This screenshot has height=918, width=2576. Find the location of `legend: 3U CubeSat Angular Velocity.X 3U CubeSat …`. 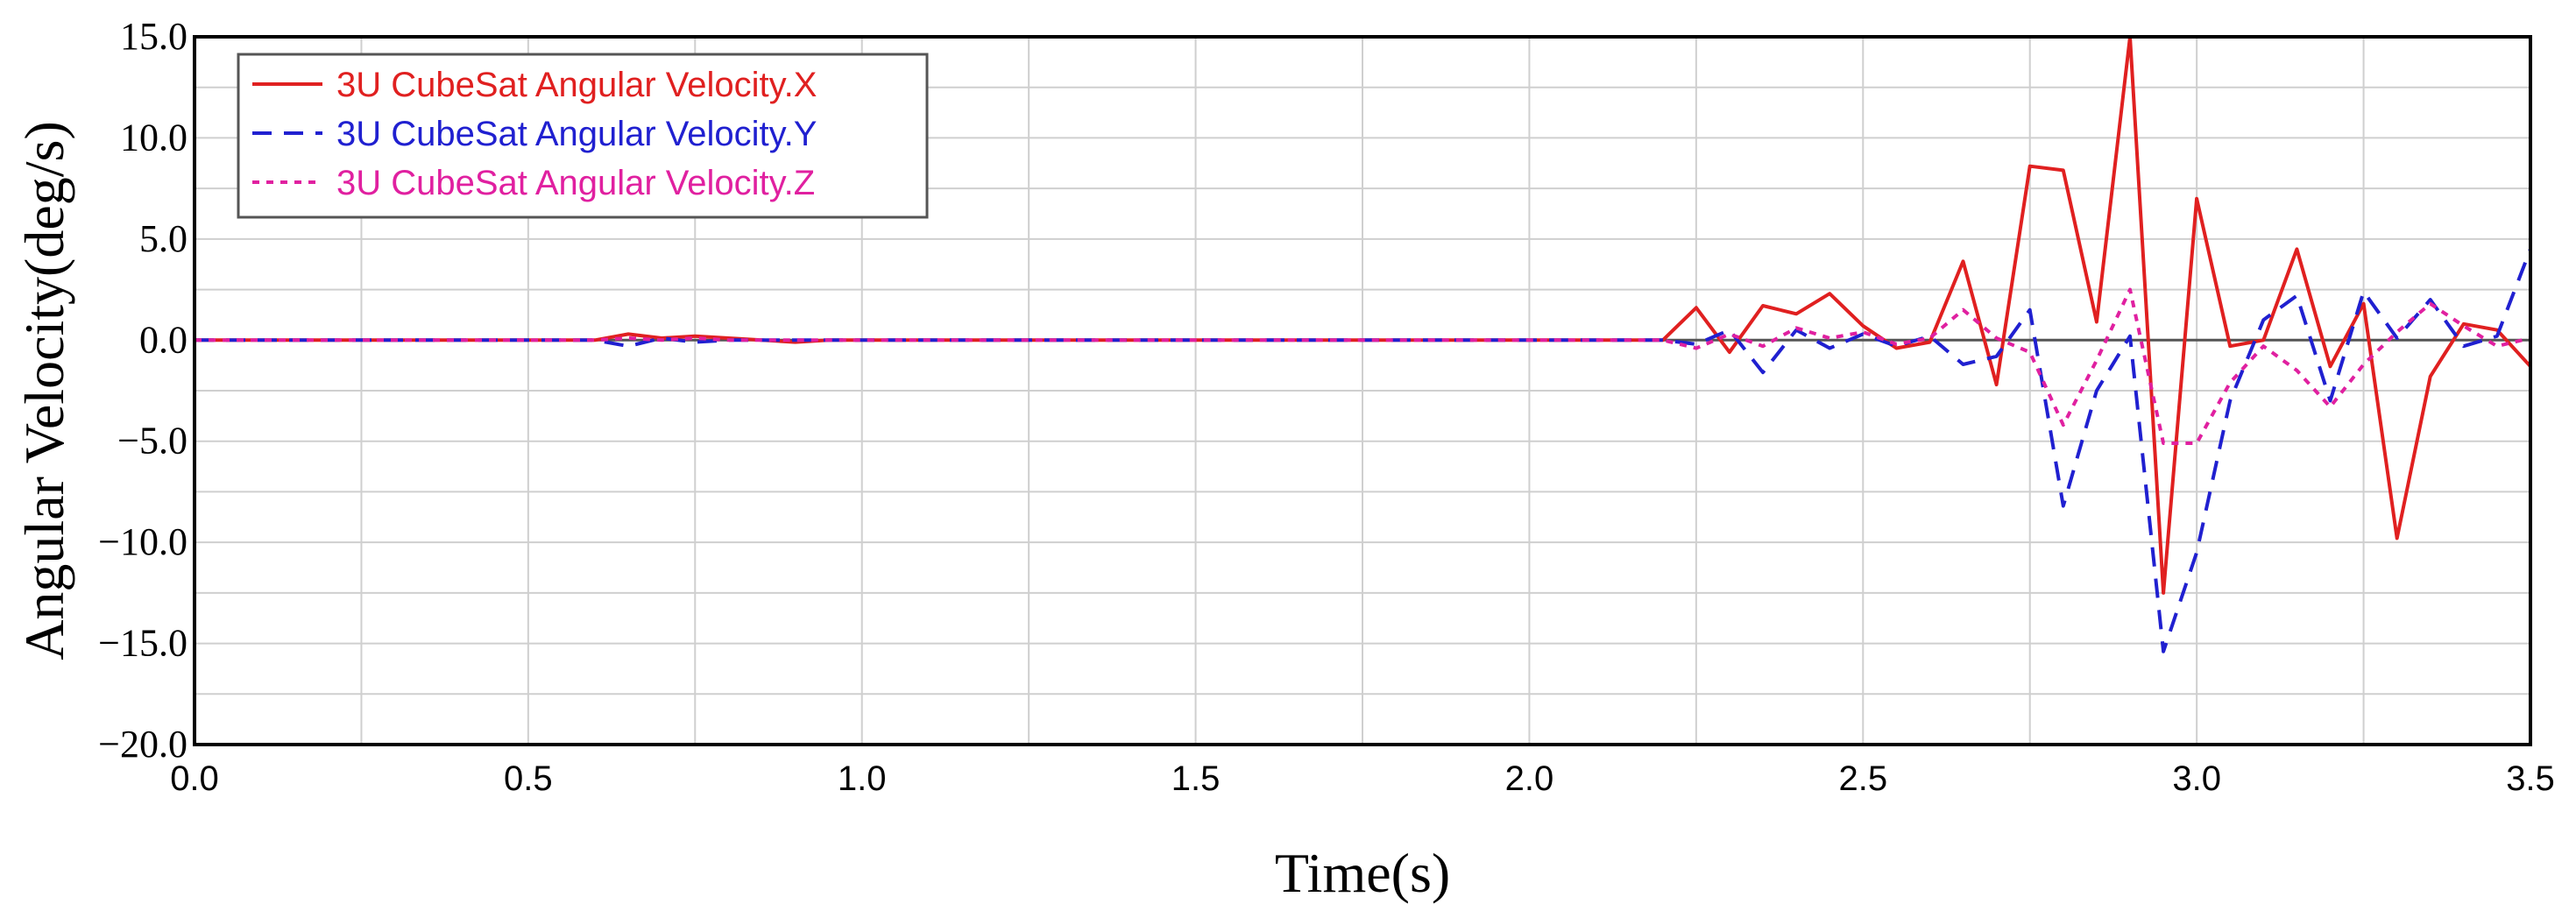

legend: 3U CubeSat Angular Velocity.X 3U CubeSat … is located at coordinates (583, 136).